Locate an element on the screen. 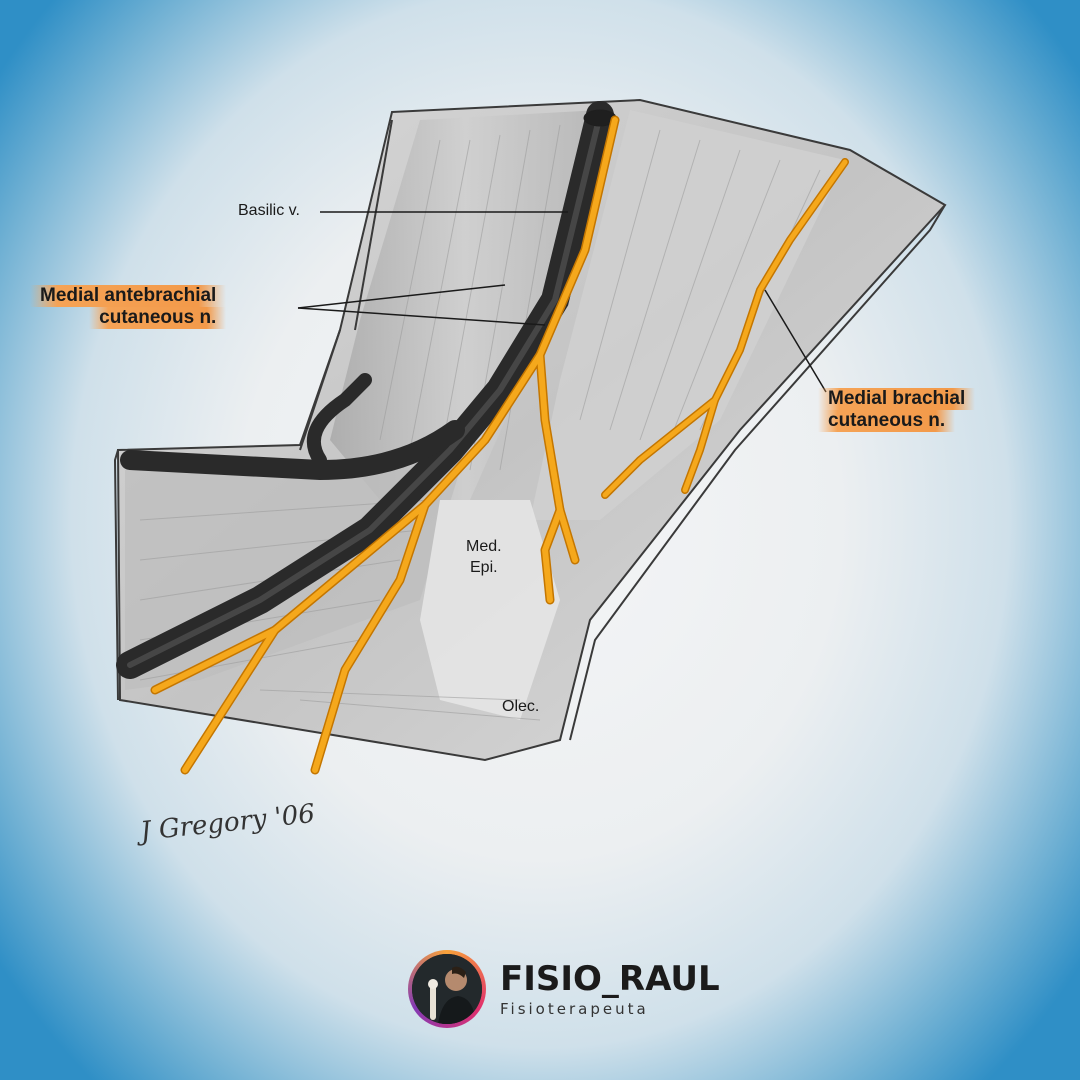 The image size is (1080, 1080). olecranon-label: Olec. is located at coordinates (521, 706).